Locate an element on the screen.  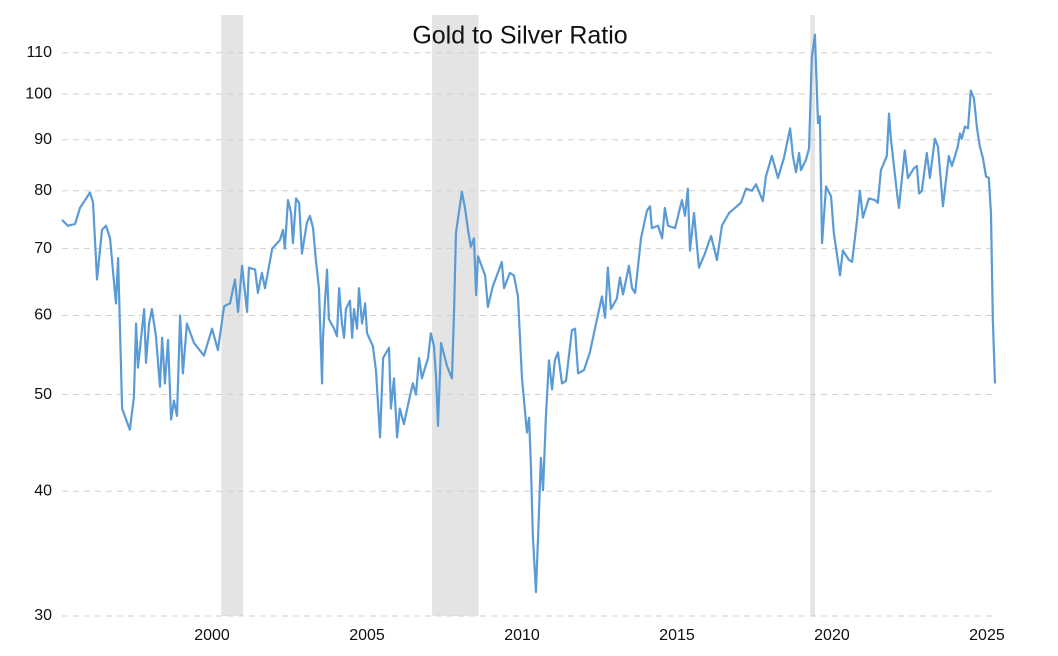
y-tick-label: 70 is located at coordinates (43, 248).